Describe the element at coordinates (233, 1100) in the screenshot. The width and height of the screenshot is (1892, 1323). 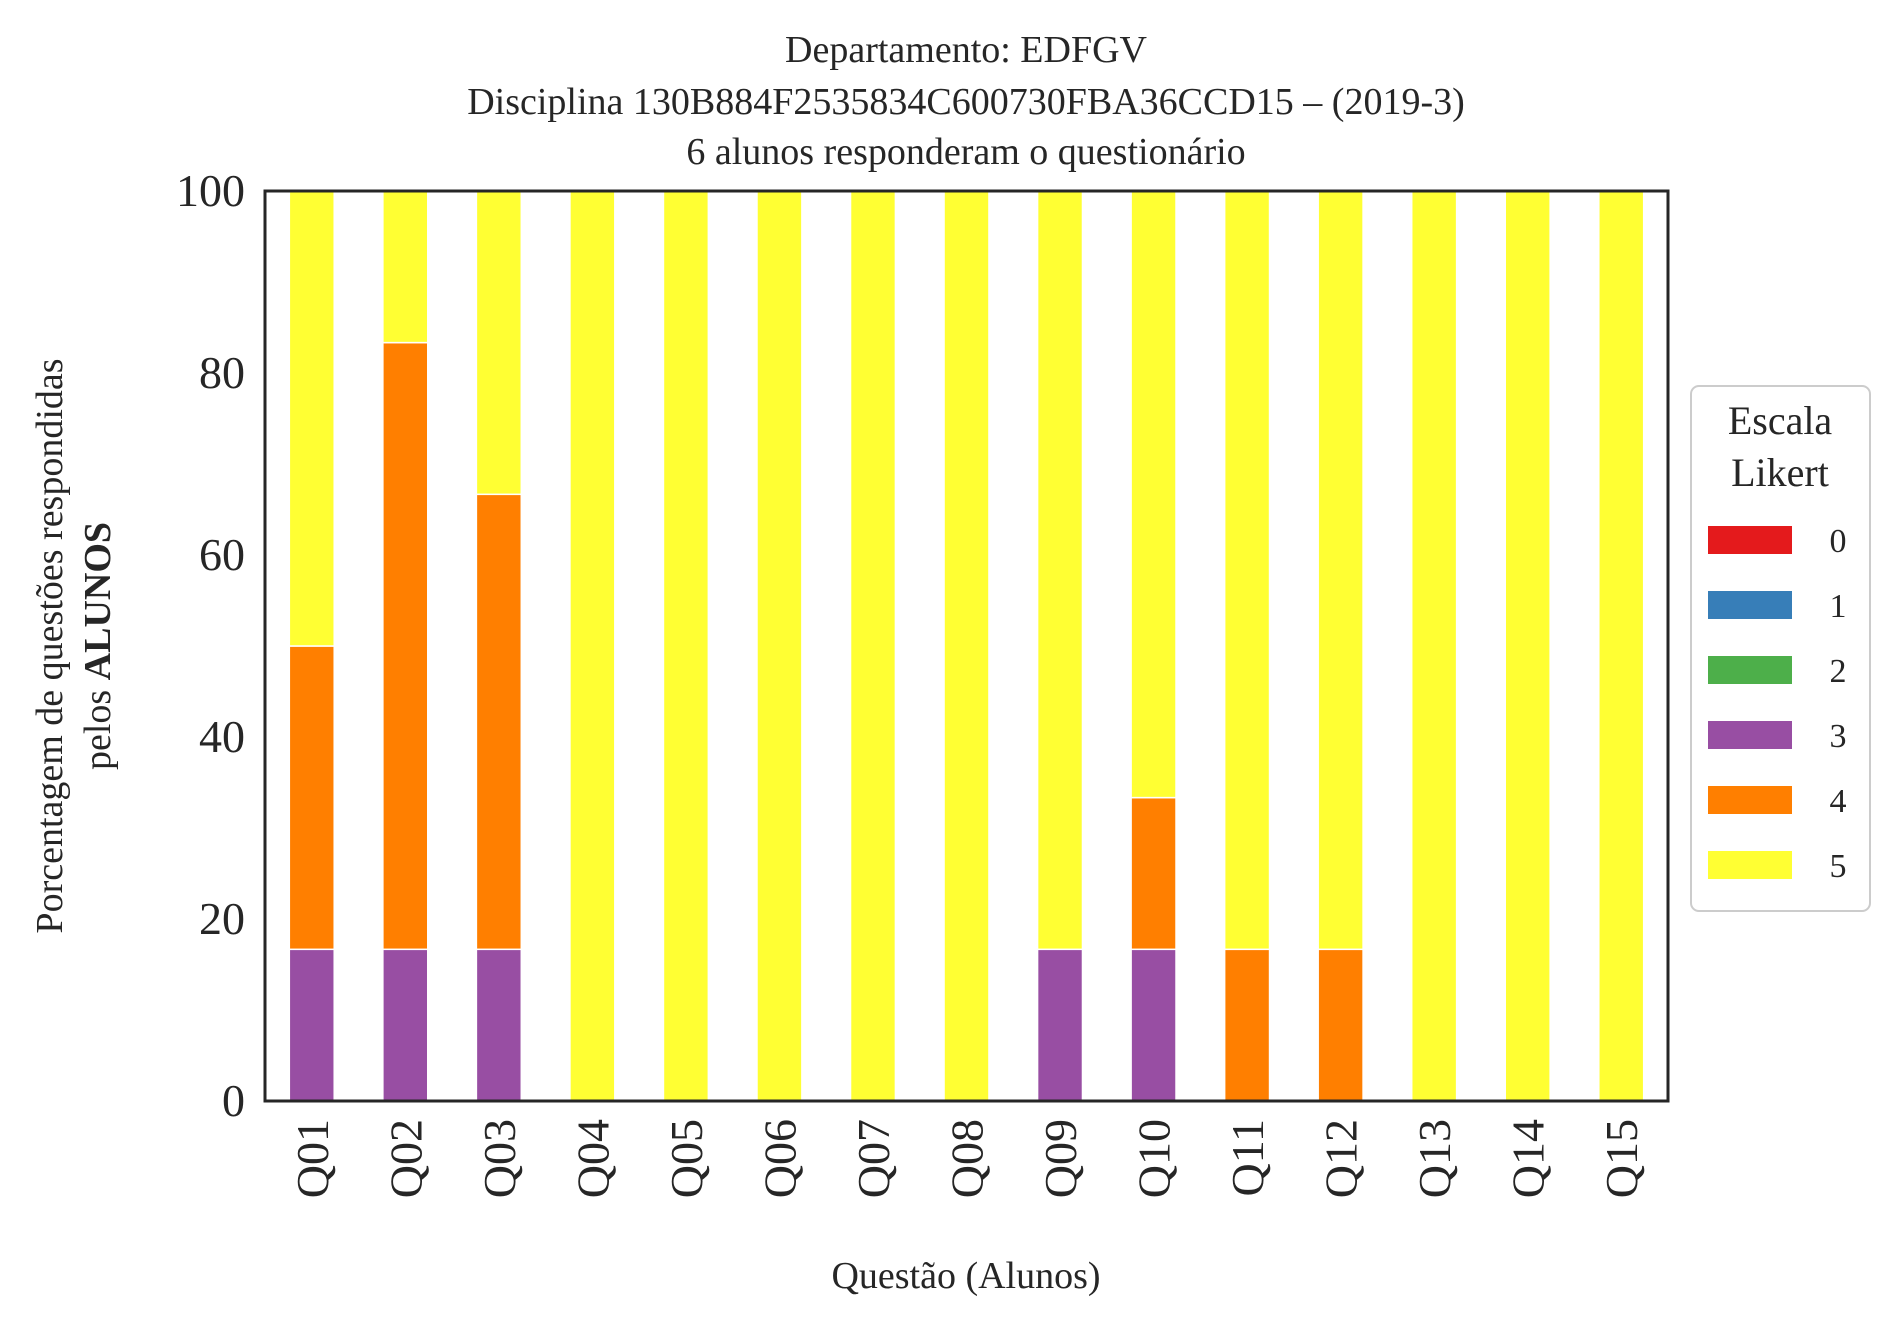
I see `y-tick-label: 0` at that location.